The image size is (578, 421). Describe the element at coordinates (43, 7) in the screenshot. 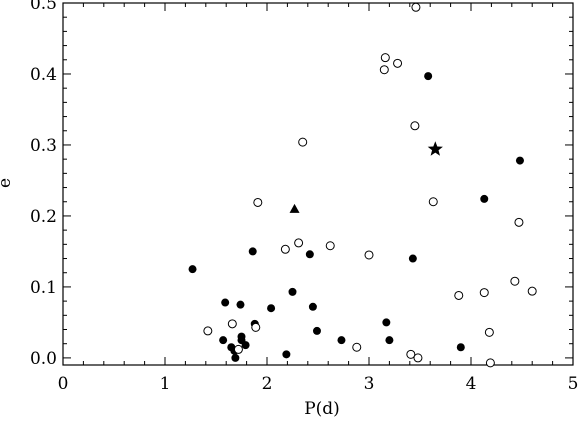

I see `y-tick-label: 0.5` at that location.